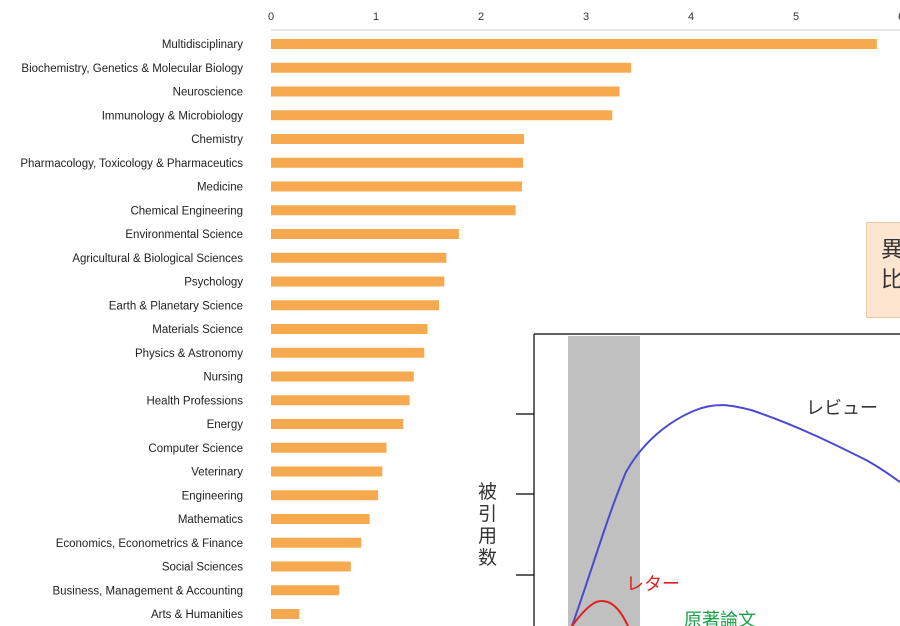 The width and height of the screenshot is (900, 626). I want to click on category-label: Physics & Astronomy, so click(189, 354).